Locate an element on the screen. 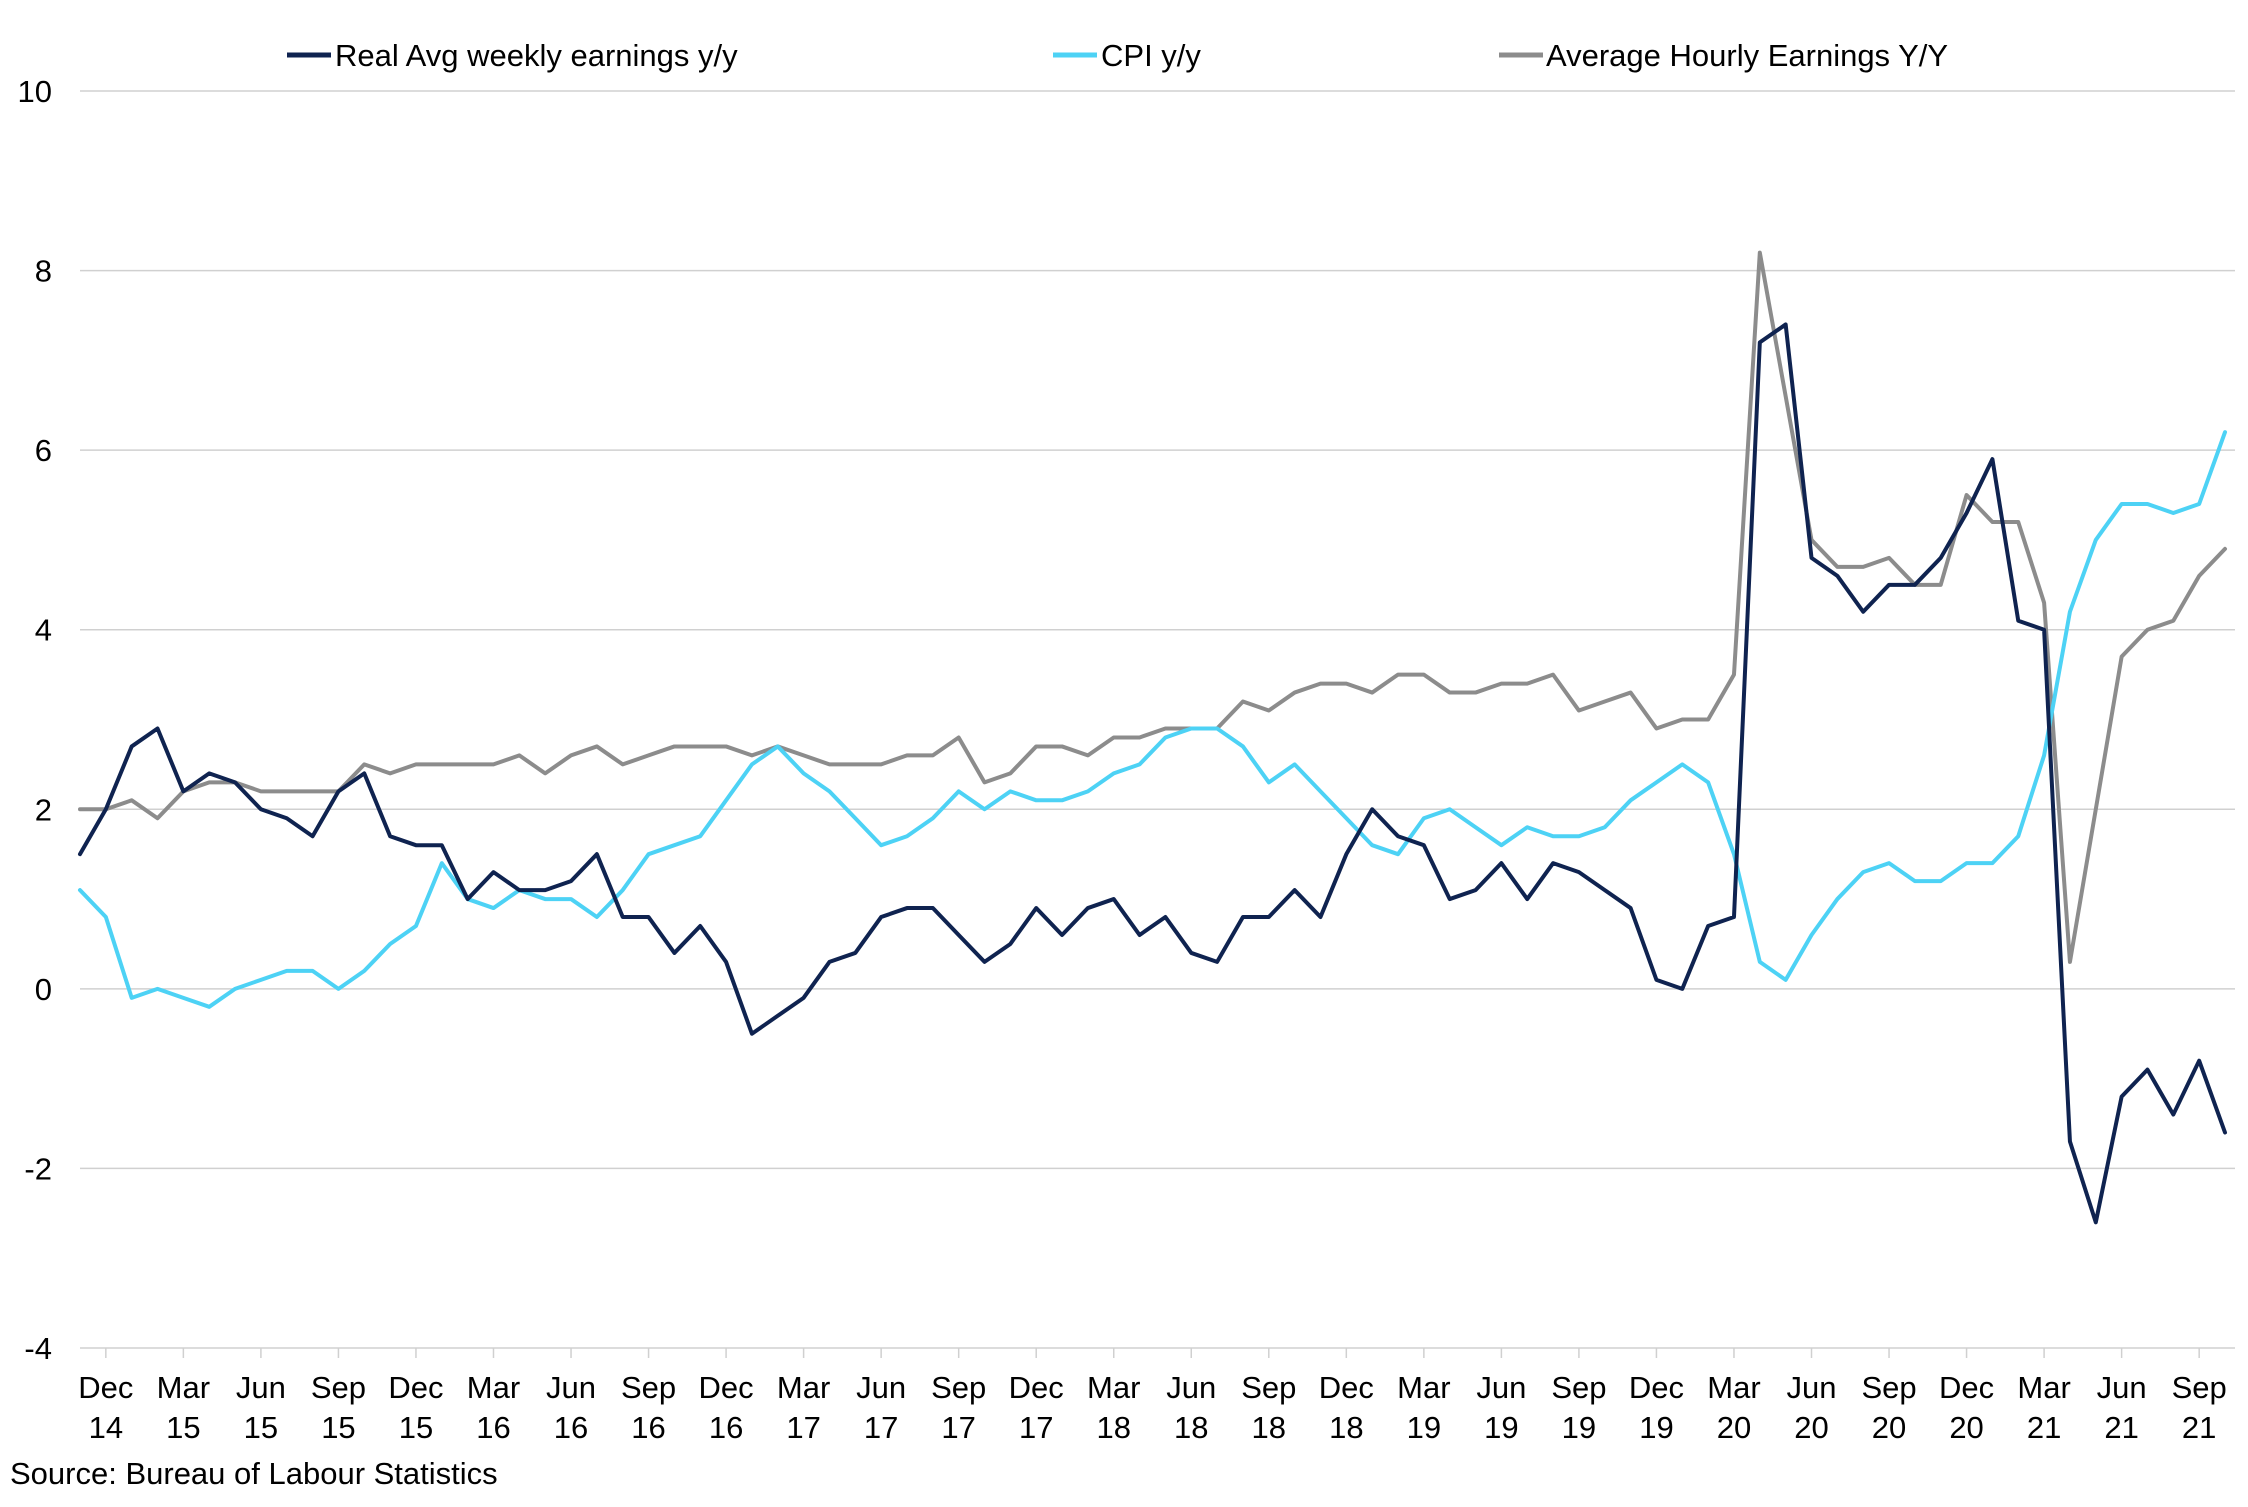 This screenshot has height=1507, width=2248. y-tick-label: 6 is located at coordinates (43, 450).